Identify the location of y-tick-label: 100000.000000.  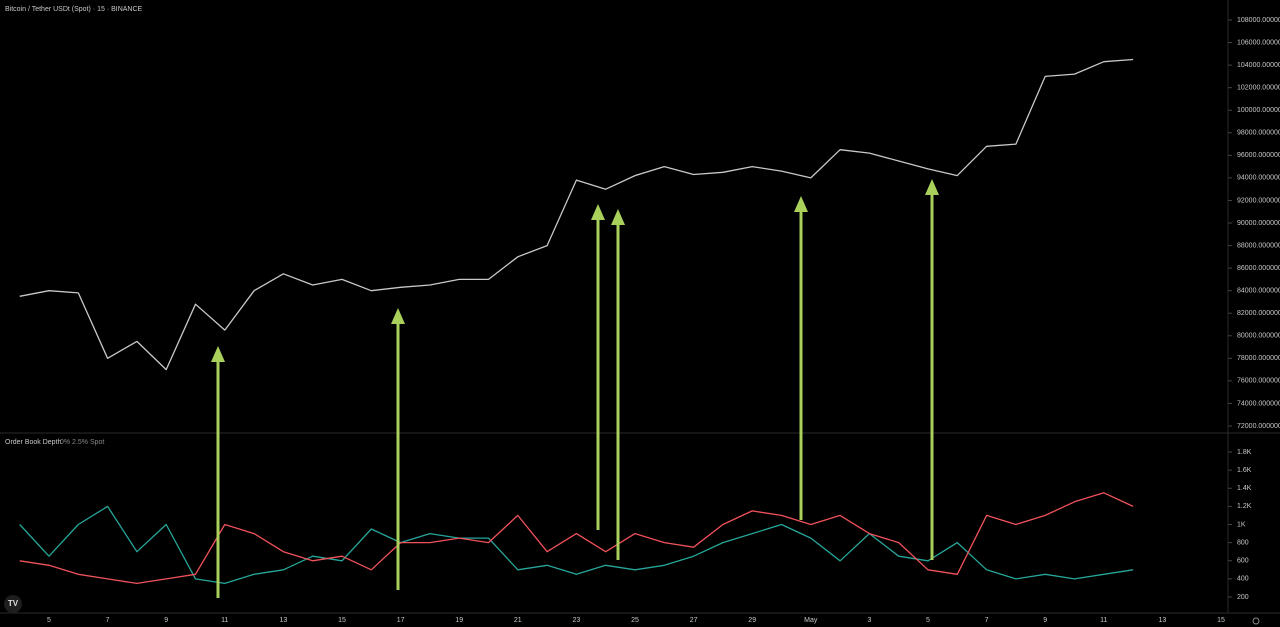
(1258, 110).